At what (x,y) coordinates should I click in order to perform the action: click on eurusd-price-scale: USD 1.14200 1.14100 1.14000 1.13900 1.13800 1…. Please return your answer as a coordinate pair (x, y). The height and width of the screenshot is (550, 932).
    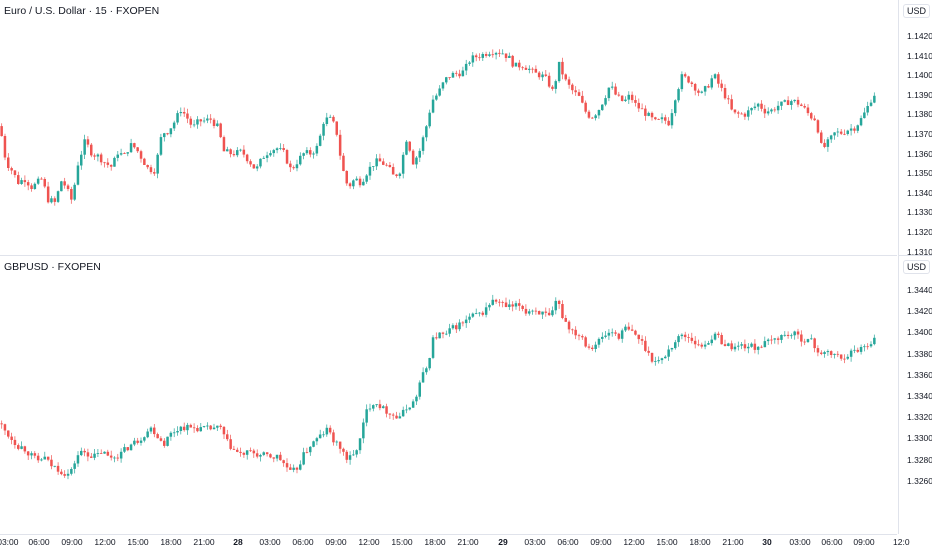
    Looking at the image, I should click on (915, 128).